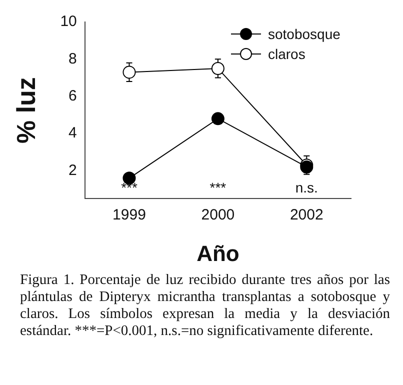 Image resolution: width=403 pixels, height=385 pixels. What do you see at coordinates (218, 215) in the screenshot?
I see `x-tick-label: 2000` at bounding box center [218, 215].